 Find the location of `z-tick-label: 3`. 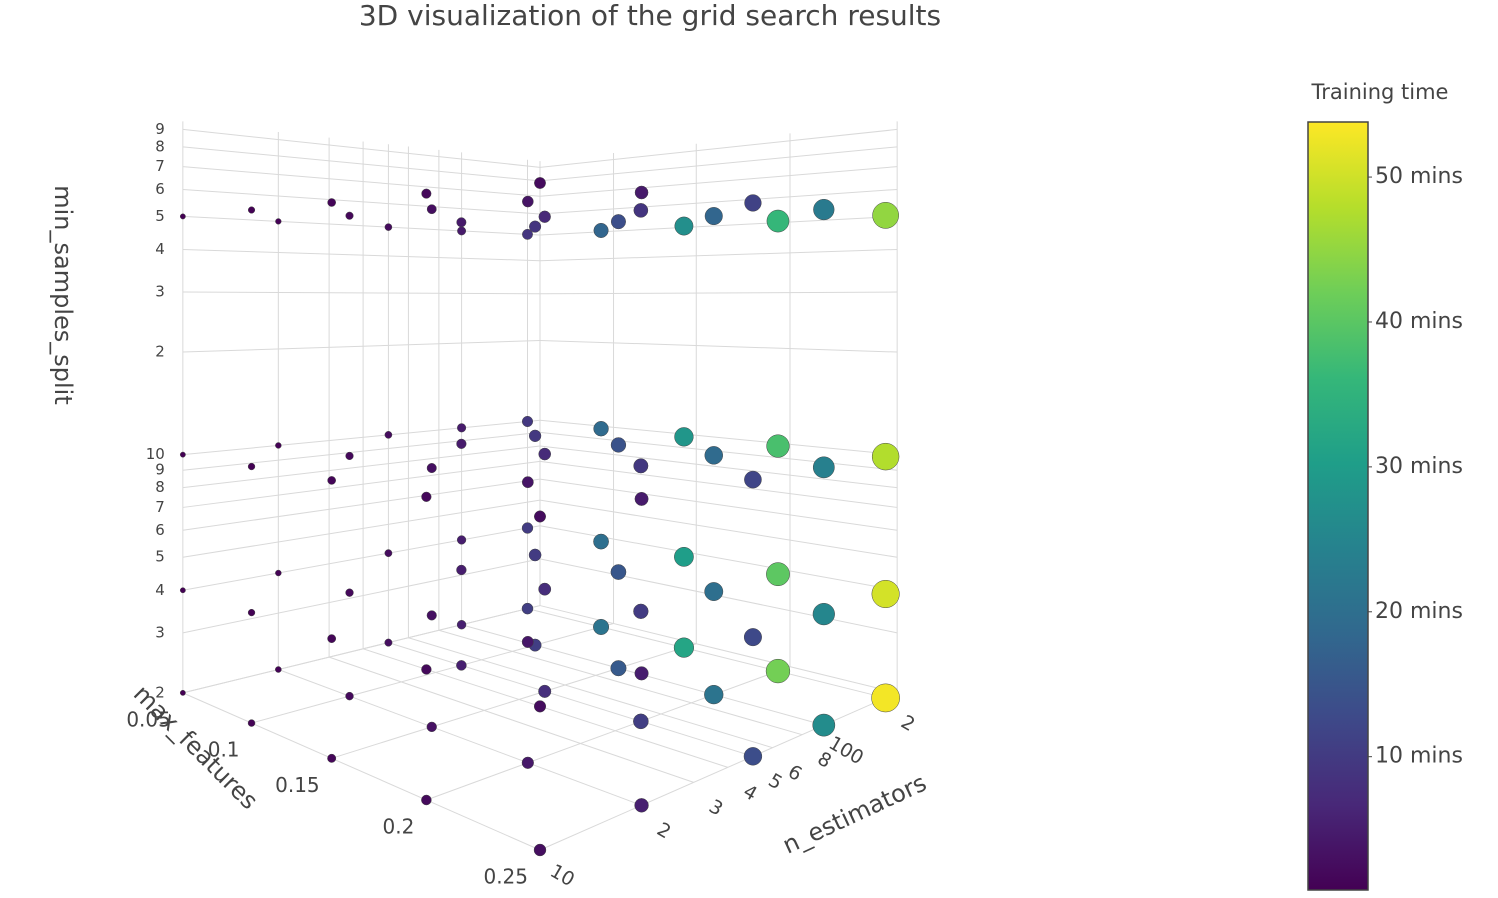

z-tick-label: 3 is located at coordinates (160, 632).